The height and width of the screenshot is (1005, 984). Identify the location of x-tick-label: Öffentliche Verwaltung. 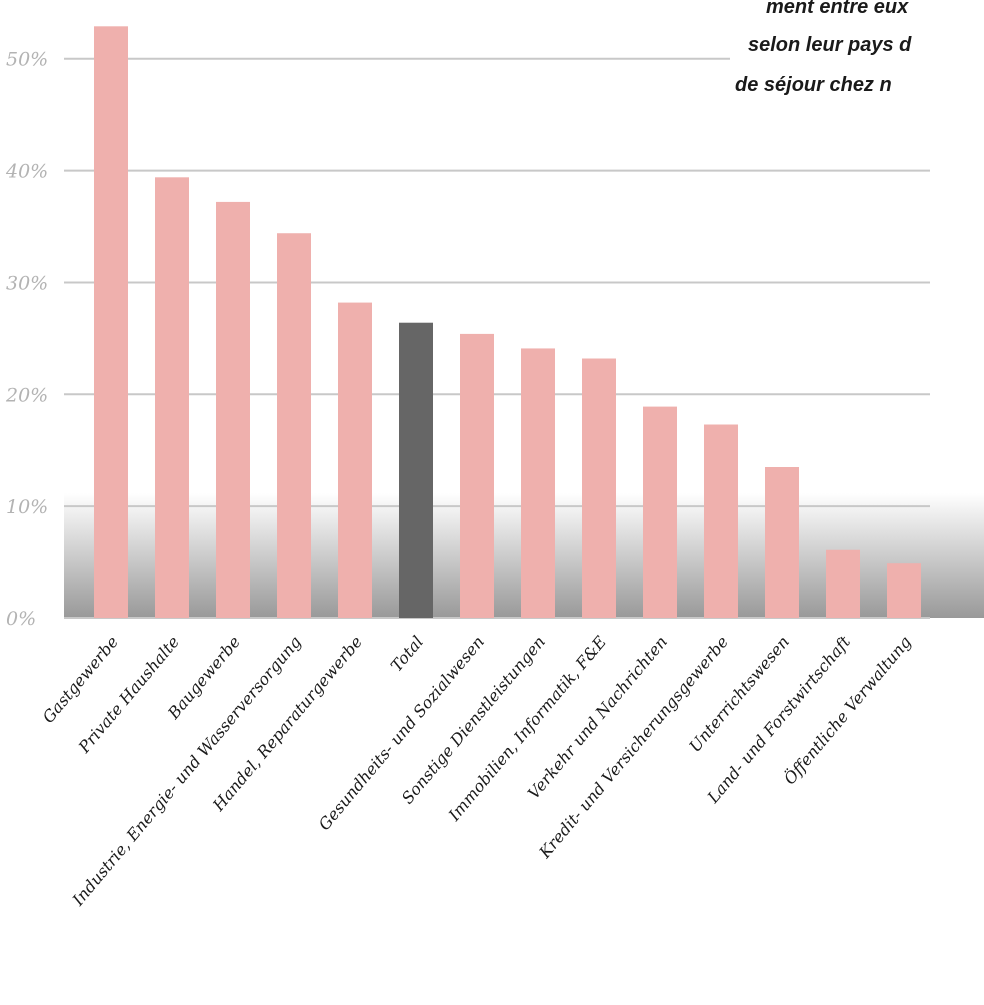
(847, 710).